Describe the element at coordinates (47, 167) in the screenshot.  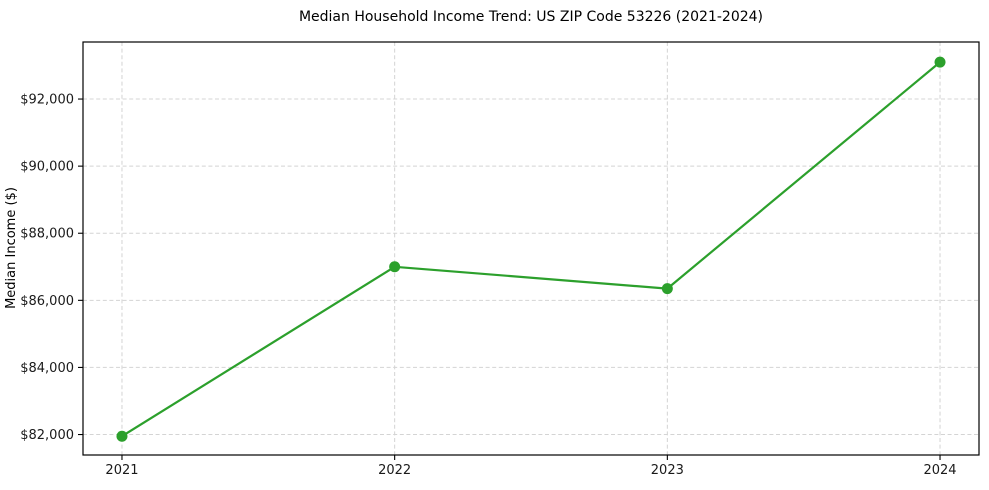
I see `y-tick-label: $90,000` at that location.